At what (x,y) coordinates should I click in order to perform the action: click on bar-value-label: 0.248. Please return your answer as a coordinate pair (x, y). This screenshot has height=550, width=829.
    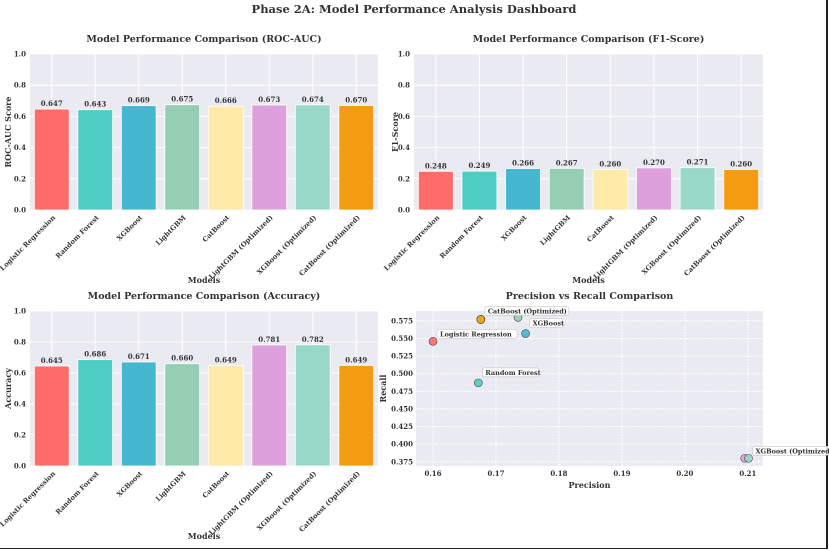
    Looking at the image, I should click on (436, 165).